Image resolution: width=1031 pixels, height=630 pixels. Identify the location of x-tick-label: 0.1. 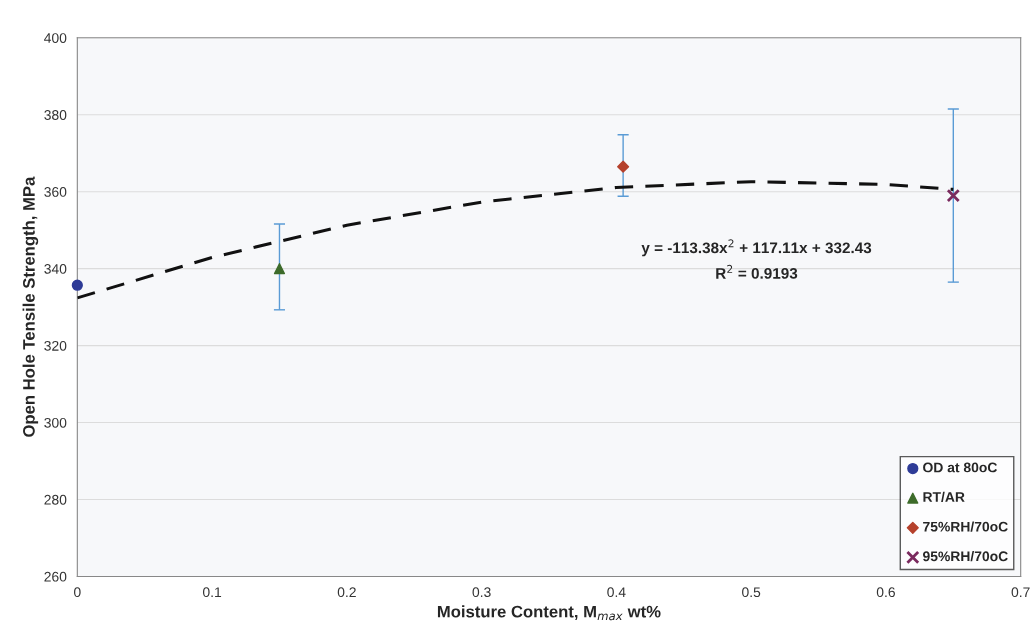
(212, 592).